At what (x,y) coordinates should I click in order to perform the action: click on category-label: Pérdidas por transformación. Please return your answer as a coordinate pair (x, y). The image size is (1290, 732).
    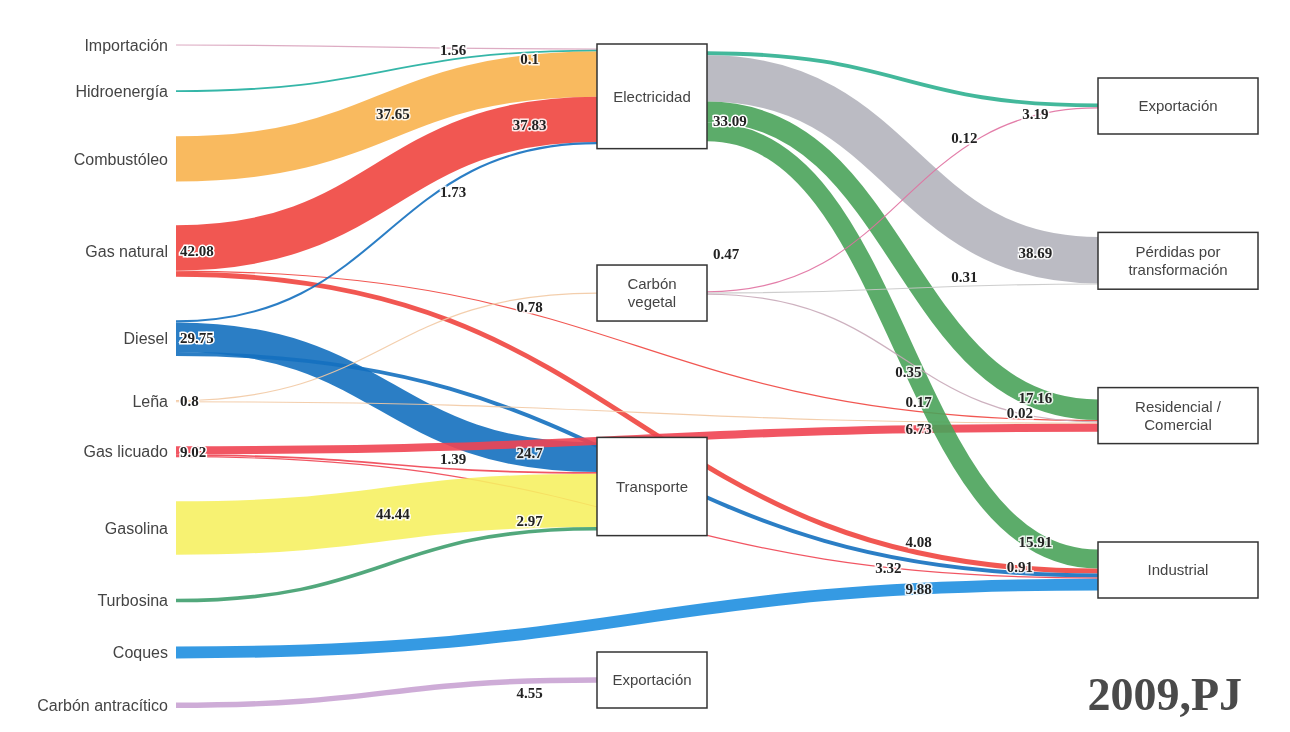
    Looking at the image, I should click on (1178, 261).